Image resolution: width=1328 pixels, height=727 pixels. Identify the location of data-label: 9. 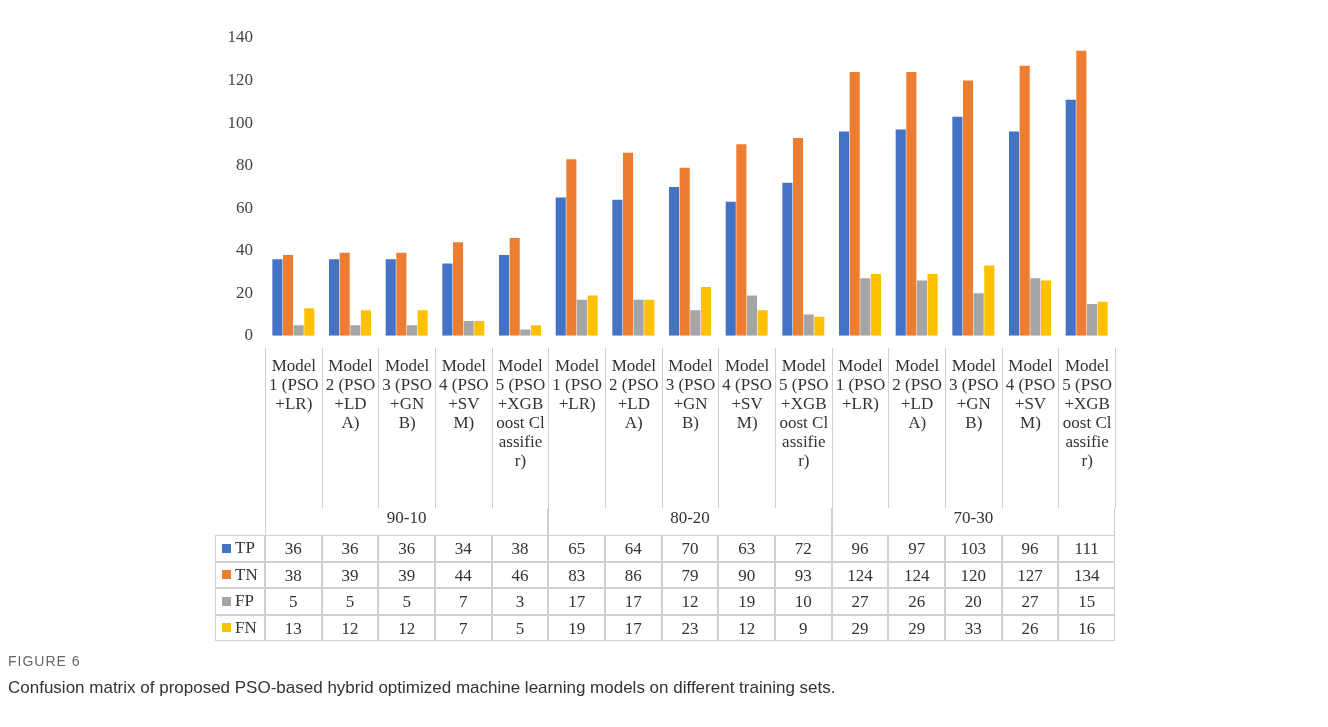
(803, 627).